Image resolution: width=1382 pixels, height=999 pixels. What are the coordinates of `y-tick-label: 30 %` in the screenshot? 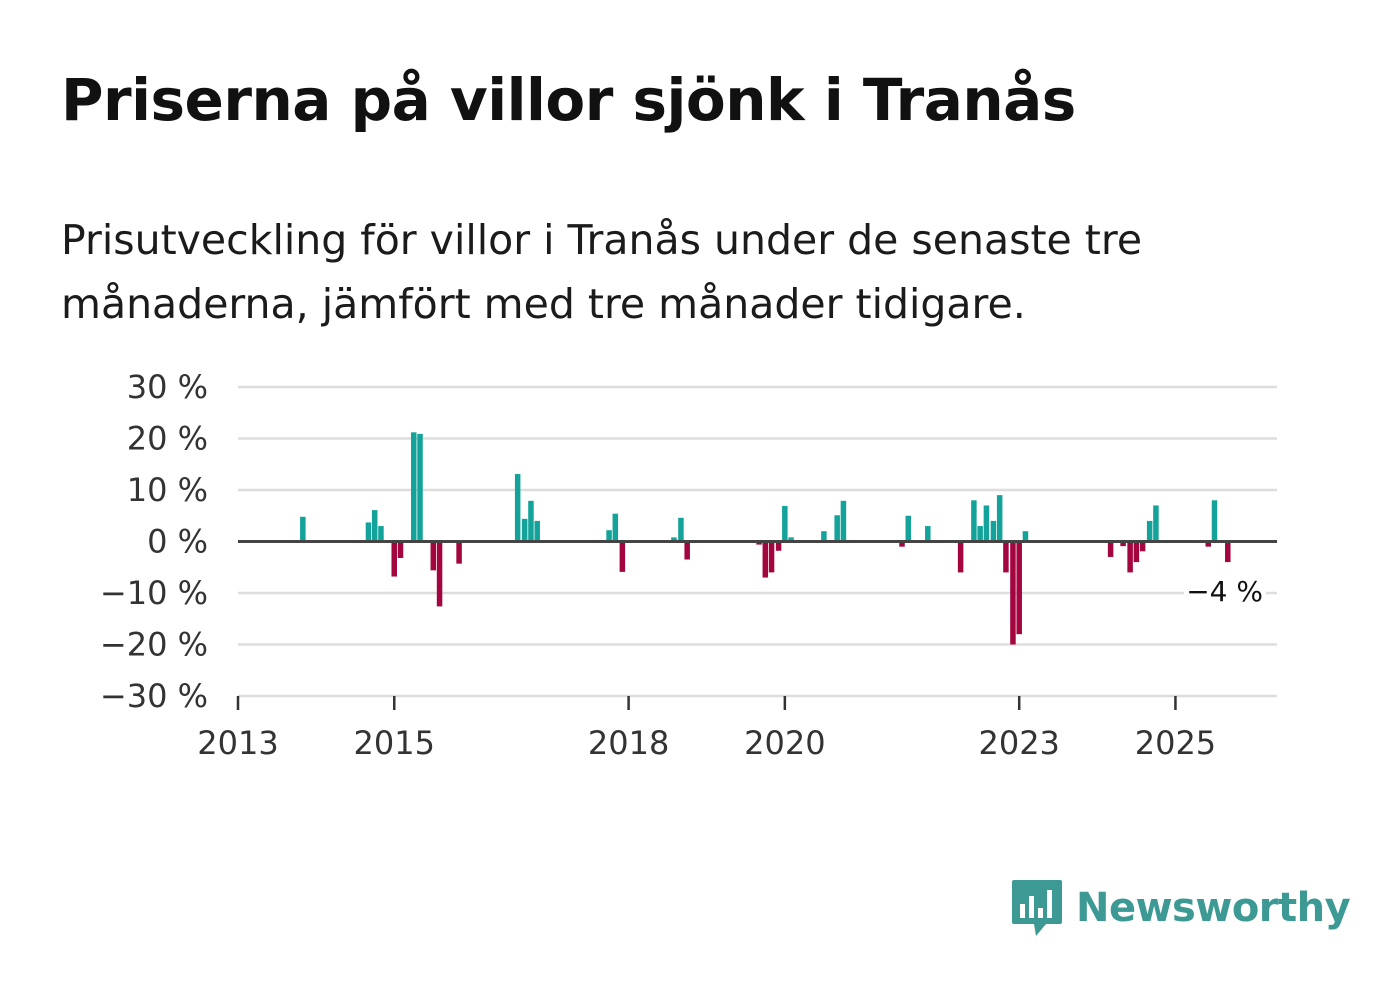 It's located at (167, 387).